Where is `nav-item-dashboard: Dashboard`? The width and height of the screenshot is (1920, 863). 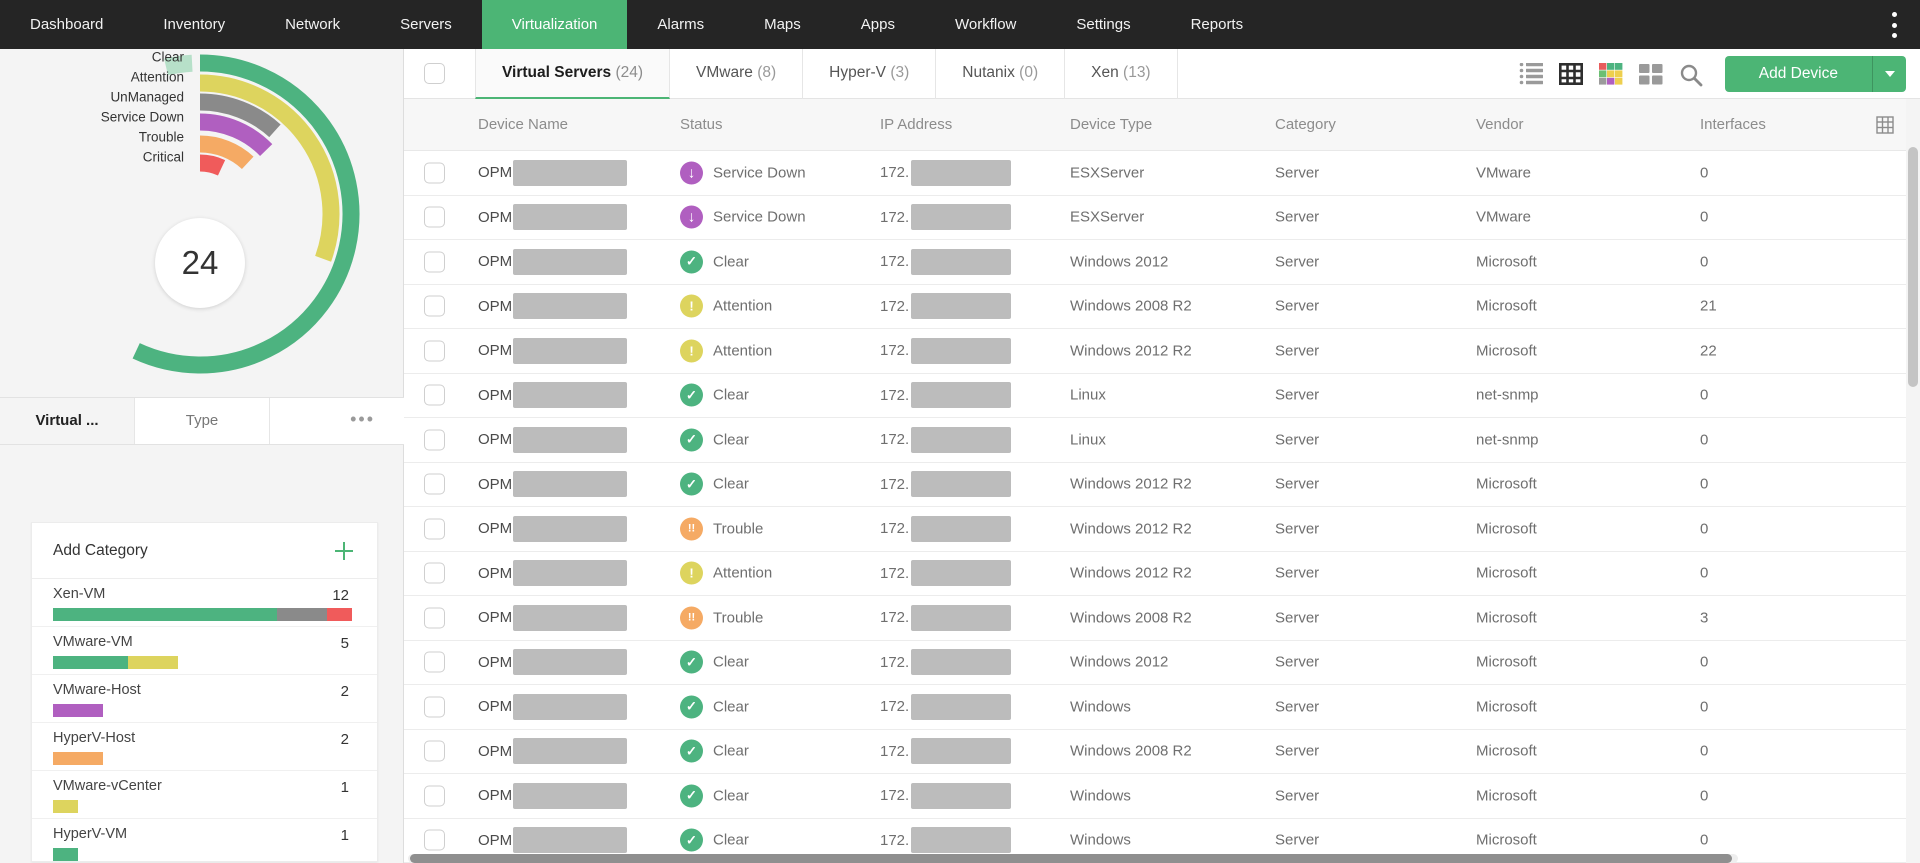
nav-item-dashboard: Dashboard is located at coordinates (67, 24).